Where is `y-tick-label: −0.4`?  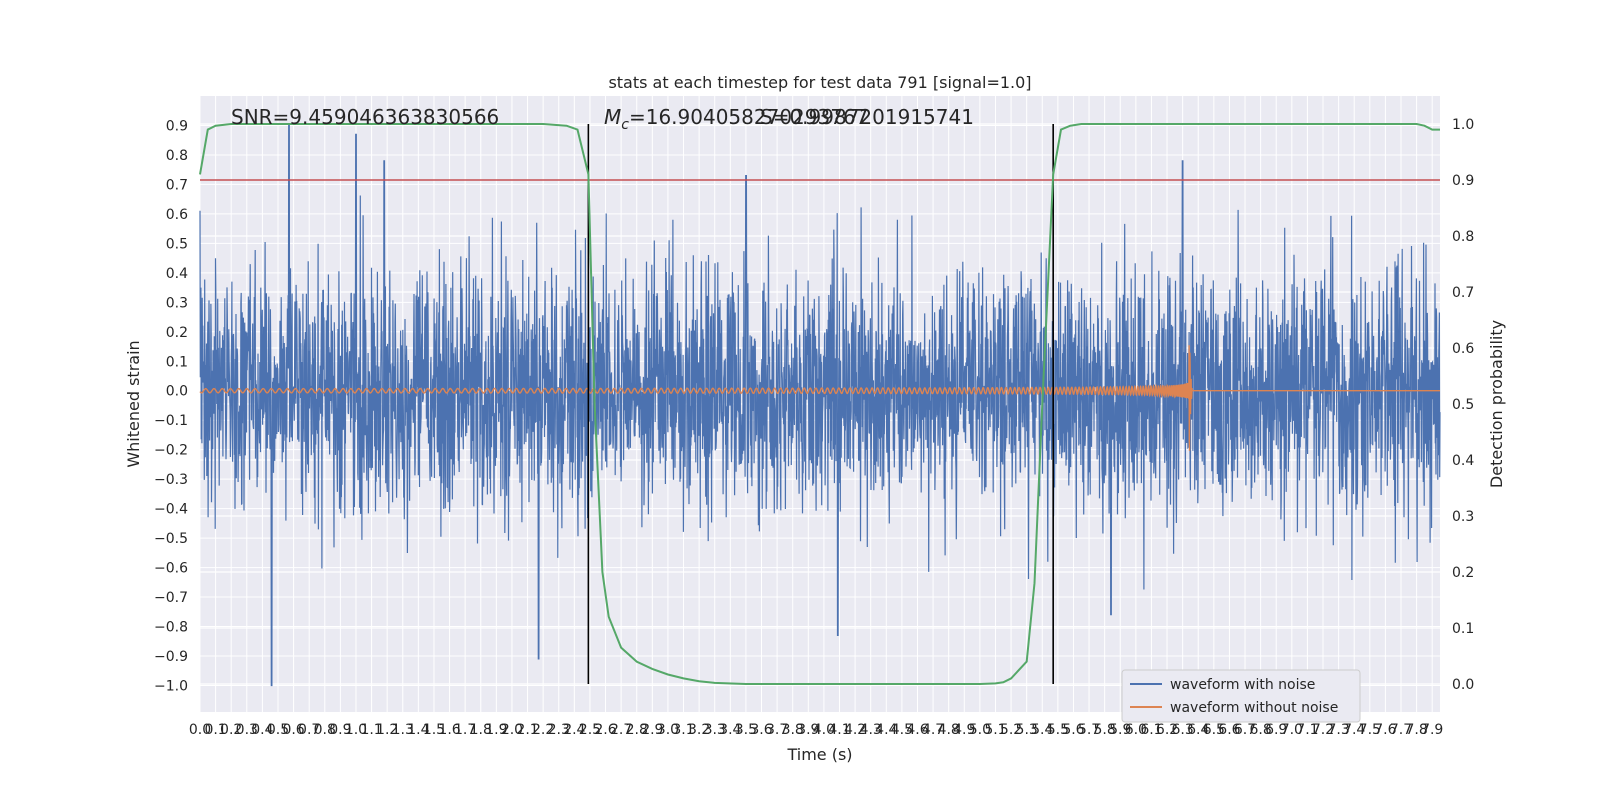 y-tick-label: −0.4 is located at coordinates (171, 510).